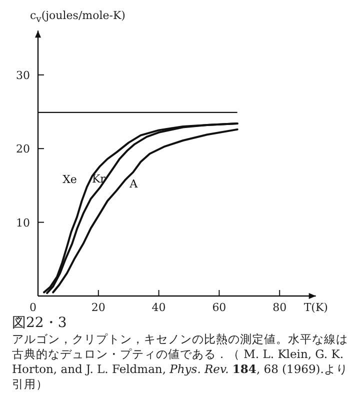 The image size is (360, 405). I want to click on x-tick-label: 60, so click(219, 307).